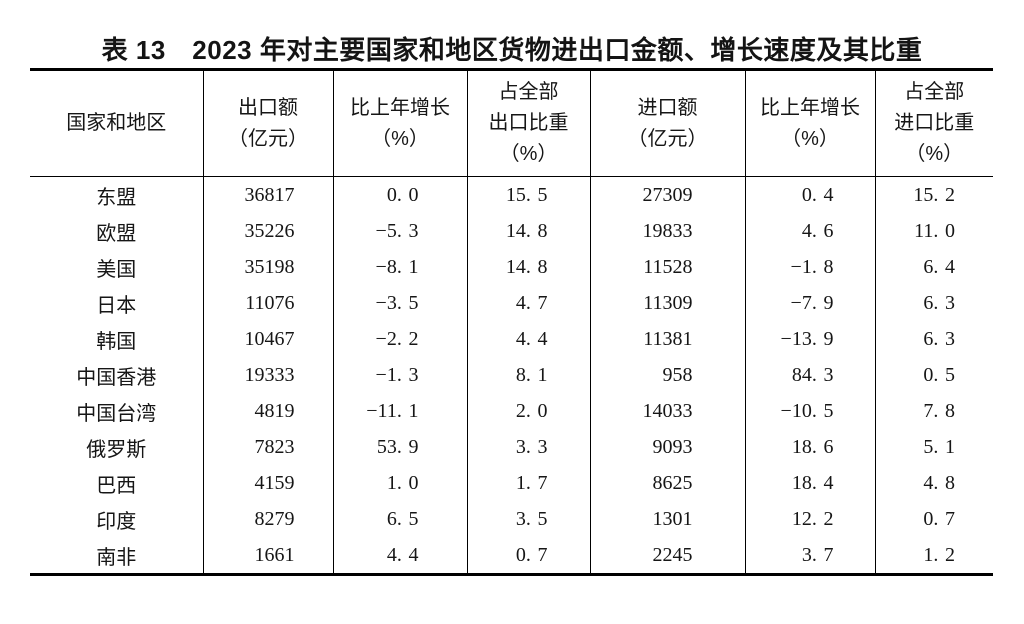 This screenshot has width=1024, height=624. Describe the element at coordinates (400, 411) in the screenshot. I see `export-growth-cell: −11. 1` at that location.